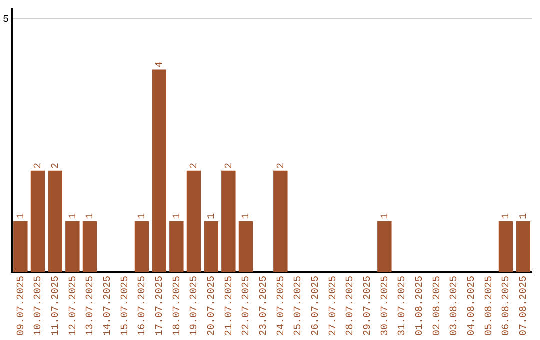  I want to click on x-tick-label: 28.07.2025, so click(351, 306).